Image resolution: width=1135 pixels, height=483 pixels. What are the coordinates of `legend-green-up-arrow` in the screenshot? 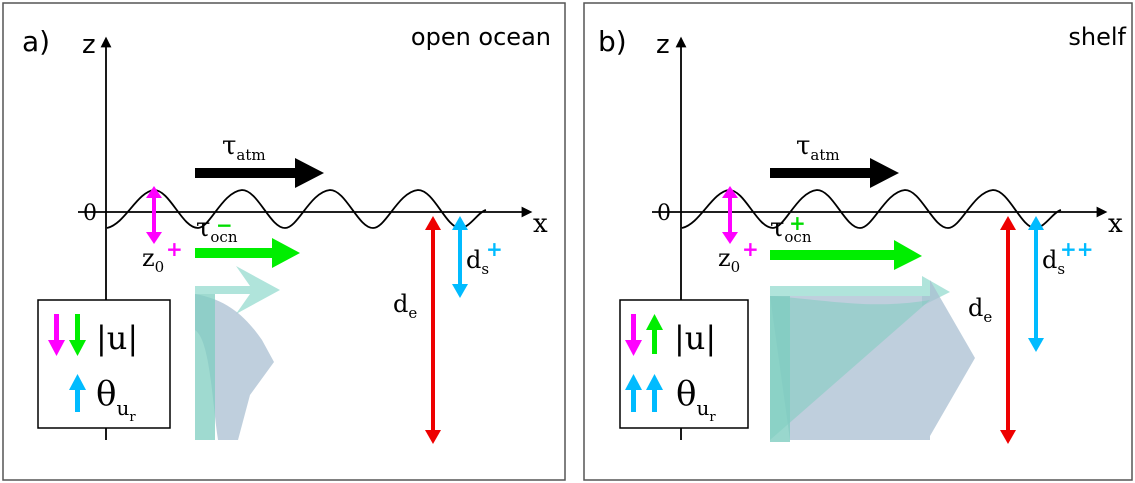 It's located at (654, 341).